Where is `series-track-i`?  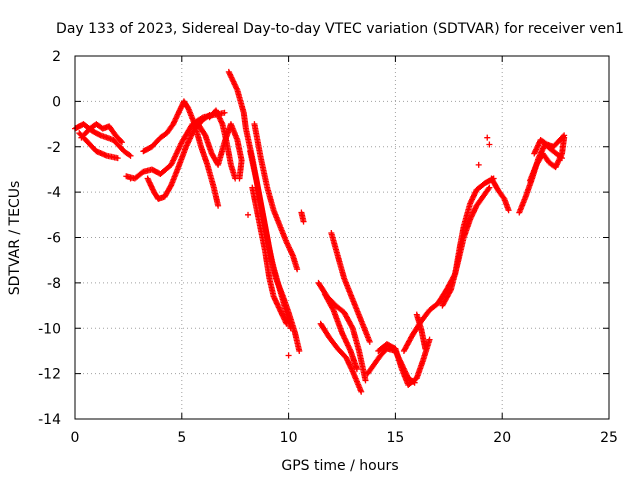 series-track-i is located at coordinates (264, 211).